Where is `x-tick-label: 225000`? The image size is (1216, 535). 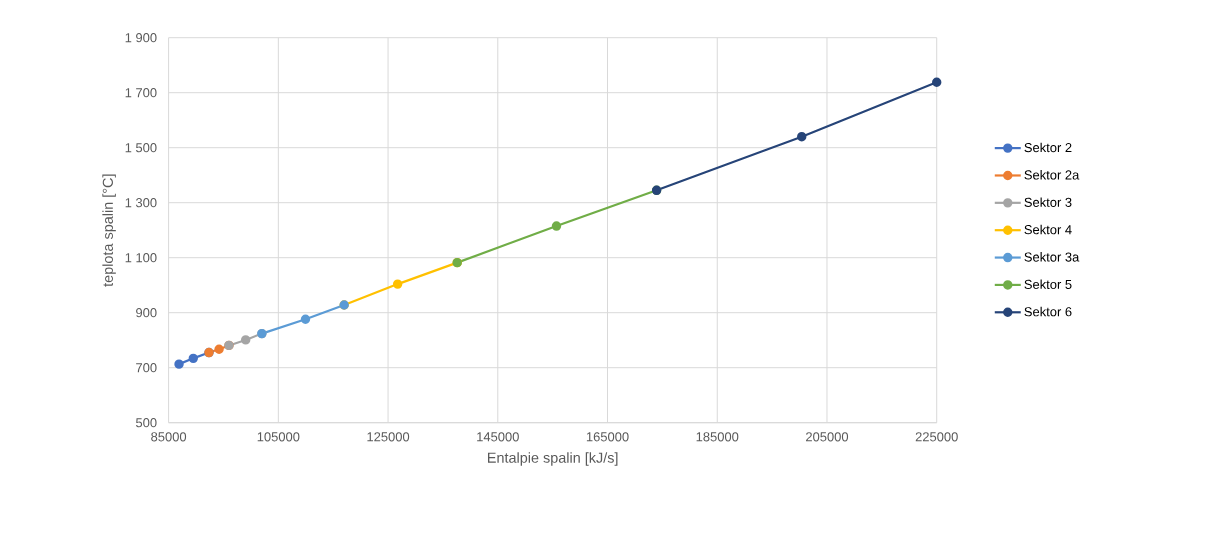
x-tick-label: 225000 is located at coordinates (936, 437).